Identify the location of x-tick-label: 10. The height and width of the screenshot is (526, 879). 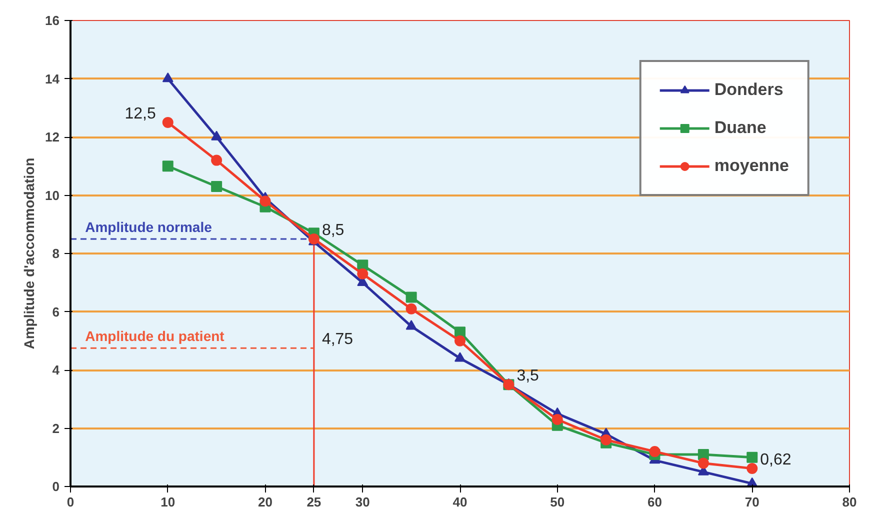
(168, 502).